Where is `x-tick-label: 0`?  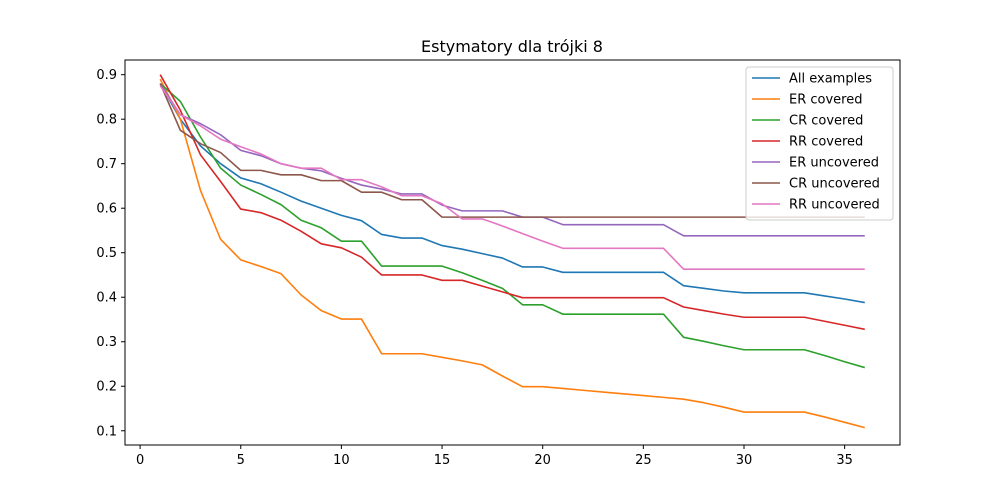
x-tick-label: 0 is located at coordinates (140, 460).